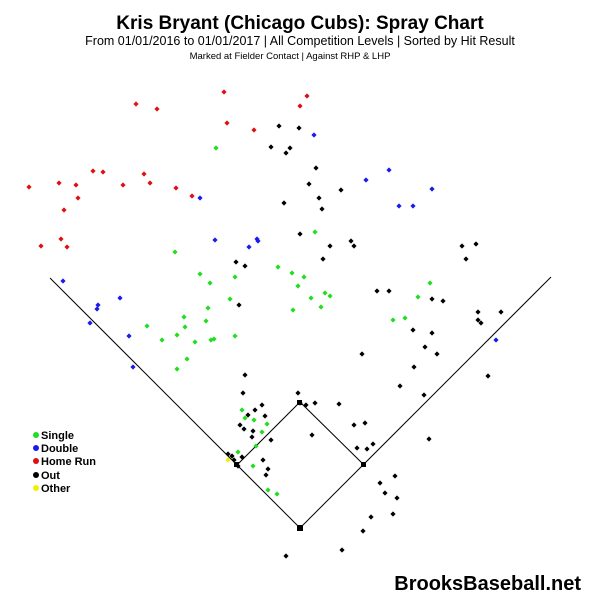  What do you see at coordinates (59, 449) in the screenshot?
I see `legend-label: Double` at bounding box center [59, 449].